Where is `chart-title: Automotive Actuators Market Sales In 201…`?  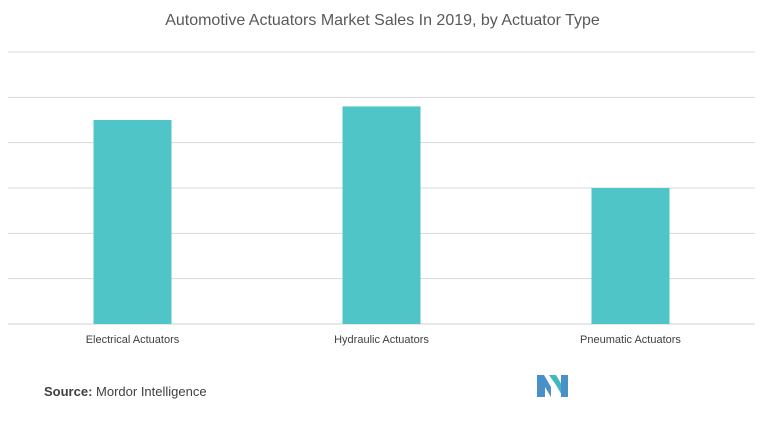 chart-title: Automotive Actuators Market Sales In 201… is located at coordinates (382, 20).